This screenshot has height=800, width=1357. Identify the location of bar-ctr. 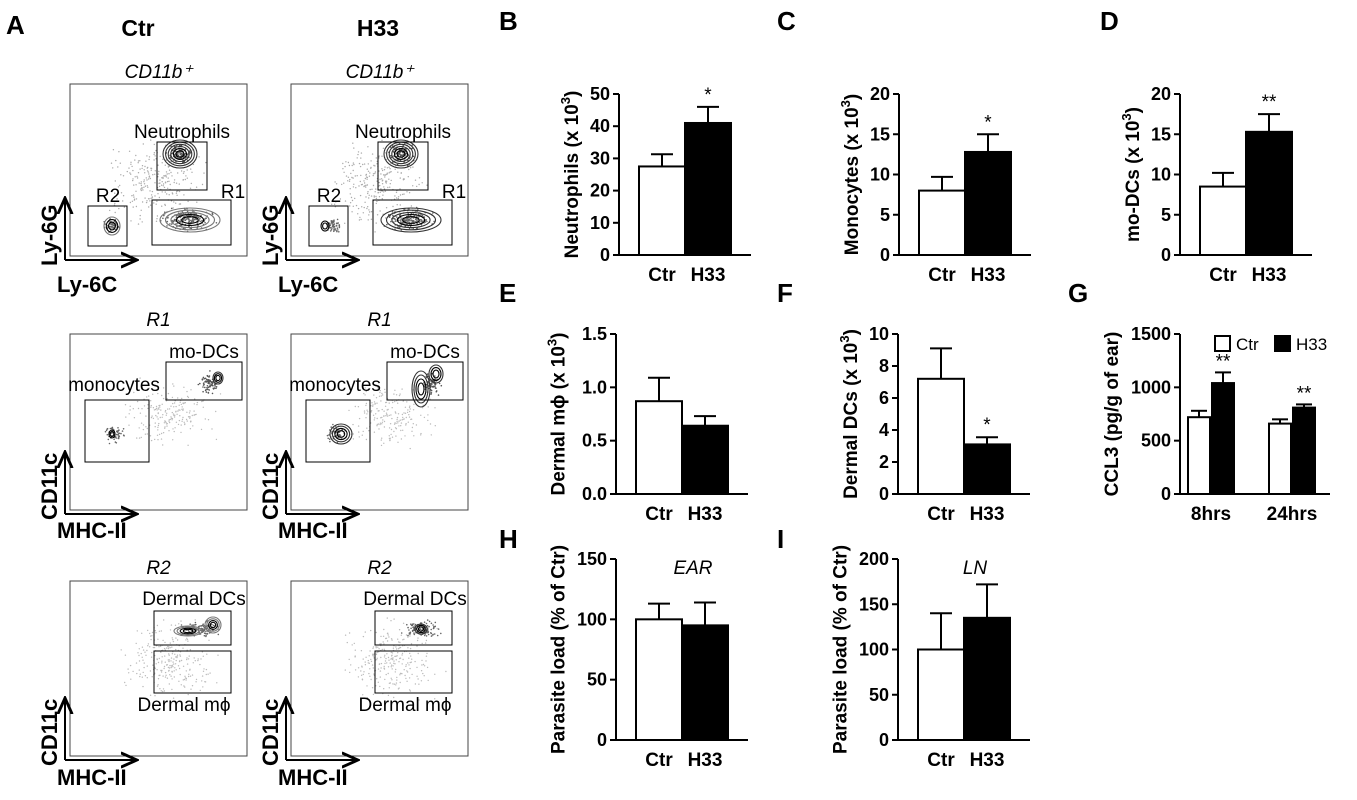
(659, 448).